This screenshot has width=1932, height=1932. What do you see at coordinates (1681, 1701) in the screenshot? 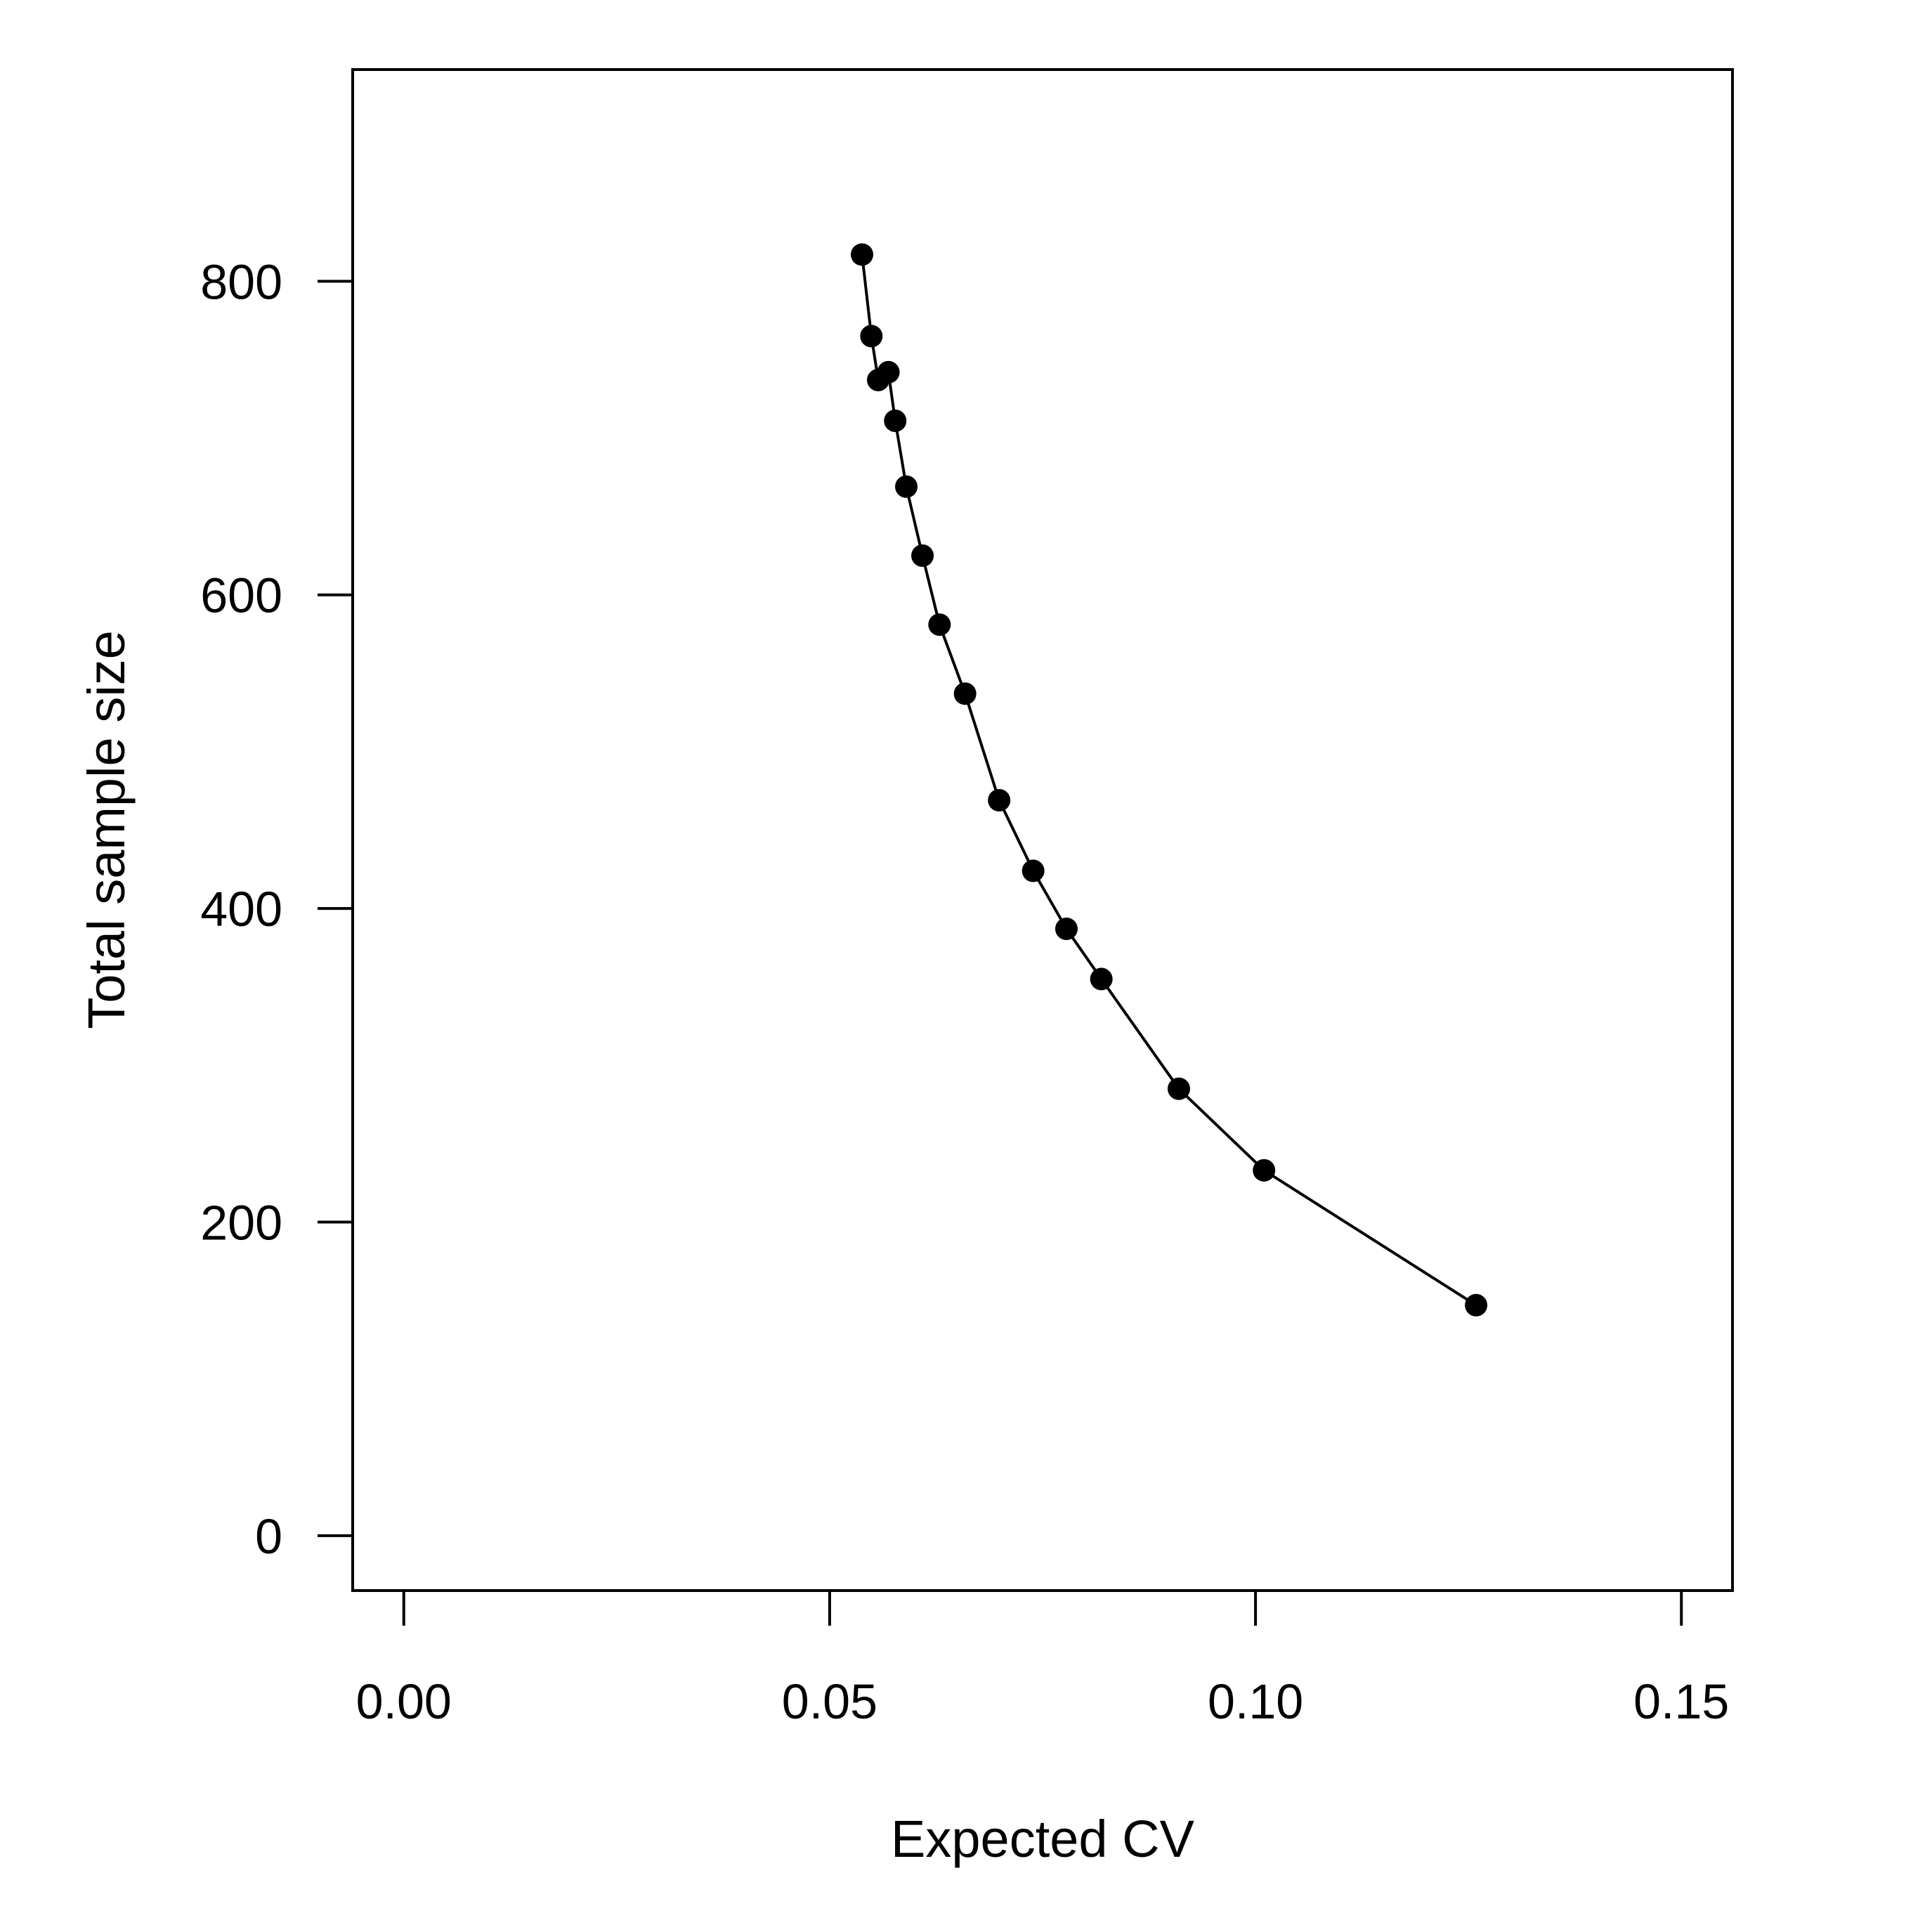
I see `x-tick-label: 0.15` at bounding box center [1681, 1701].